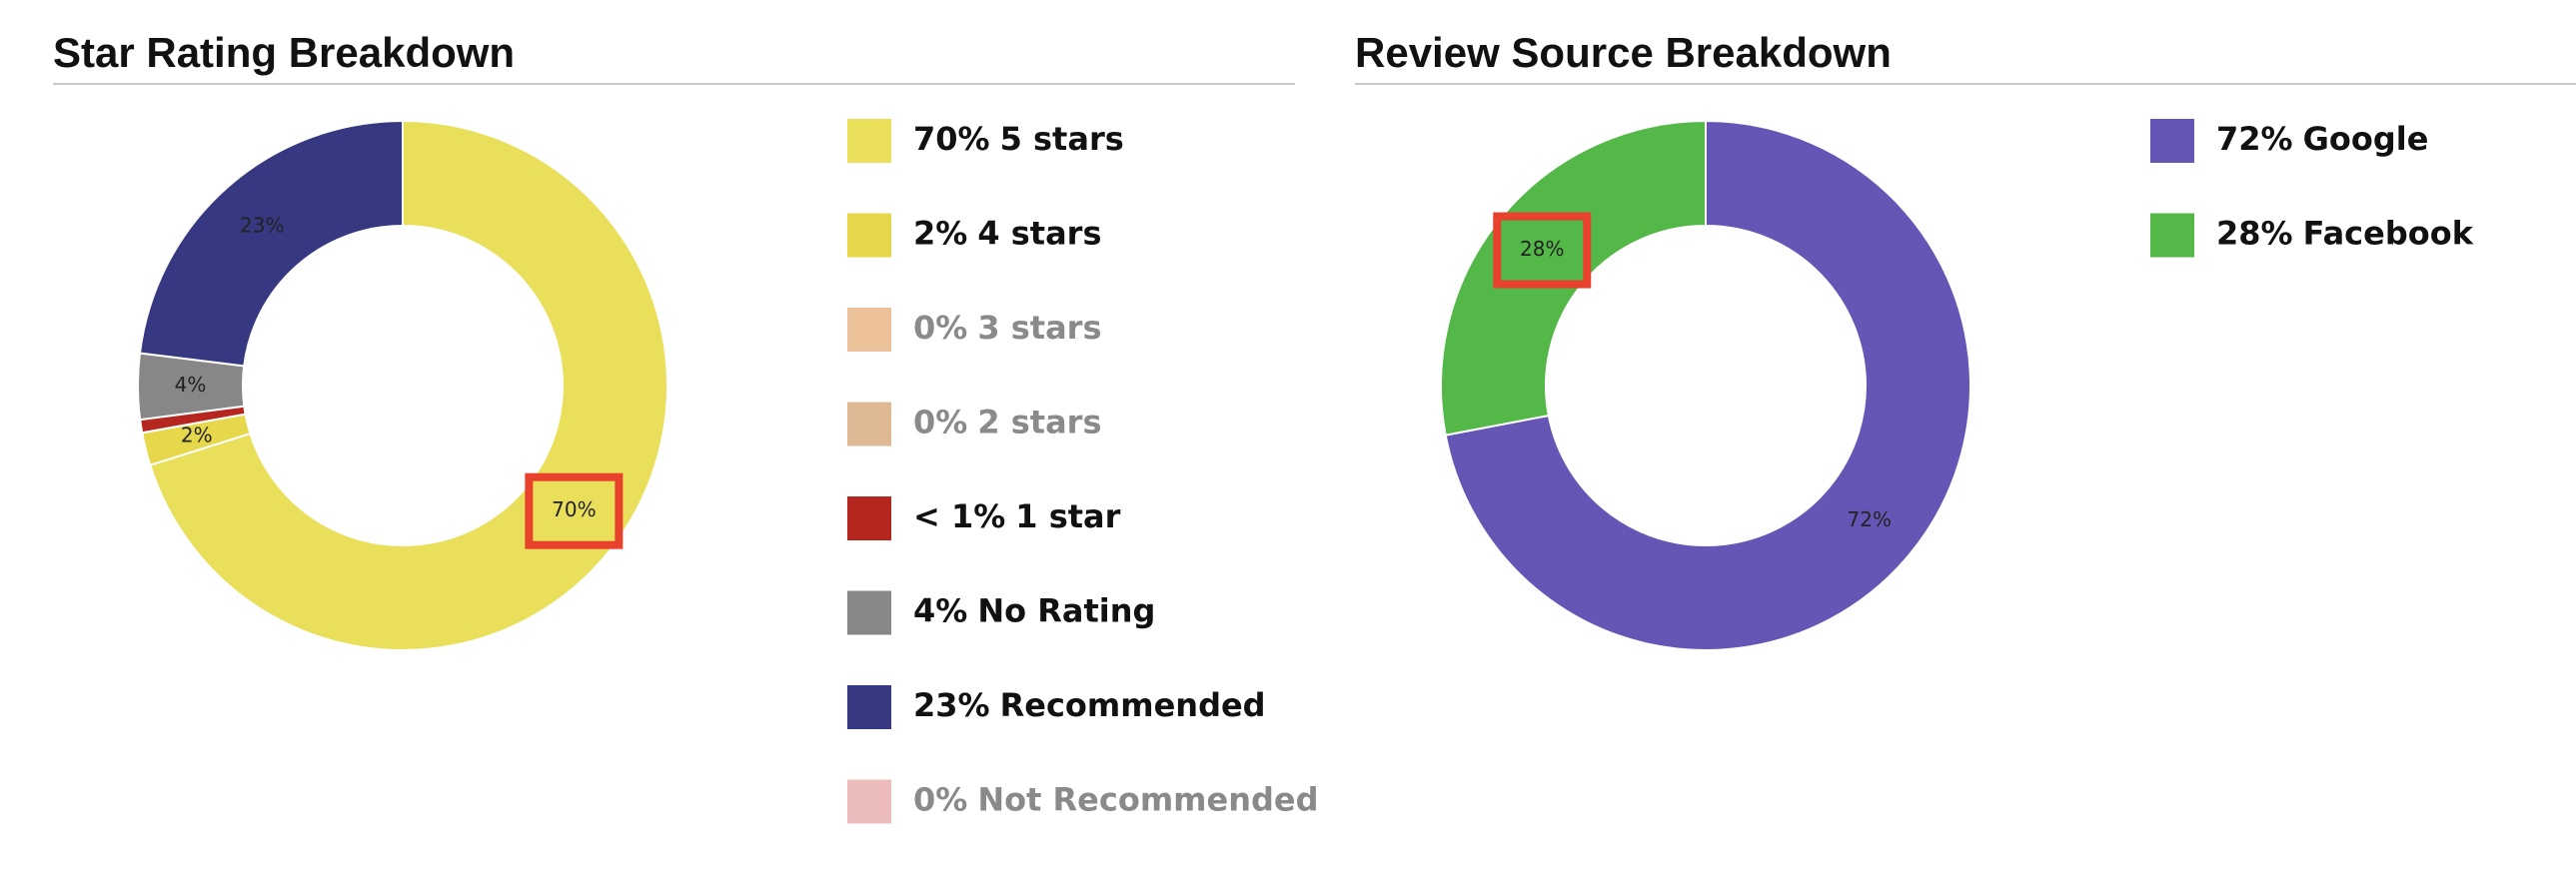 The width and height of the screenshot is (2576, 893). Describe the element at coordinates (951, 705) in the screenshot. I see `legend-value: 23%` at that location.